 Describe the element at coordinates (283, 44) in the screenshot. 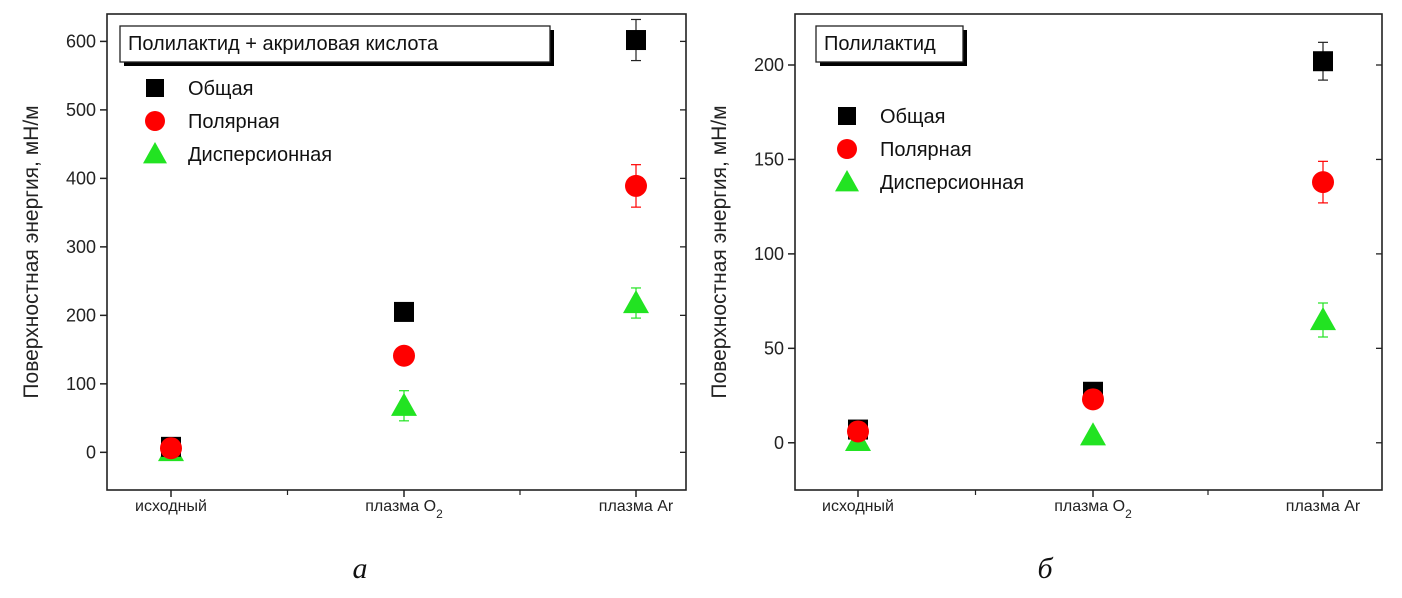

I see `panel-title: Полилактид + акриловая кислота` at that location.